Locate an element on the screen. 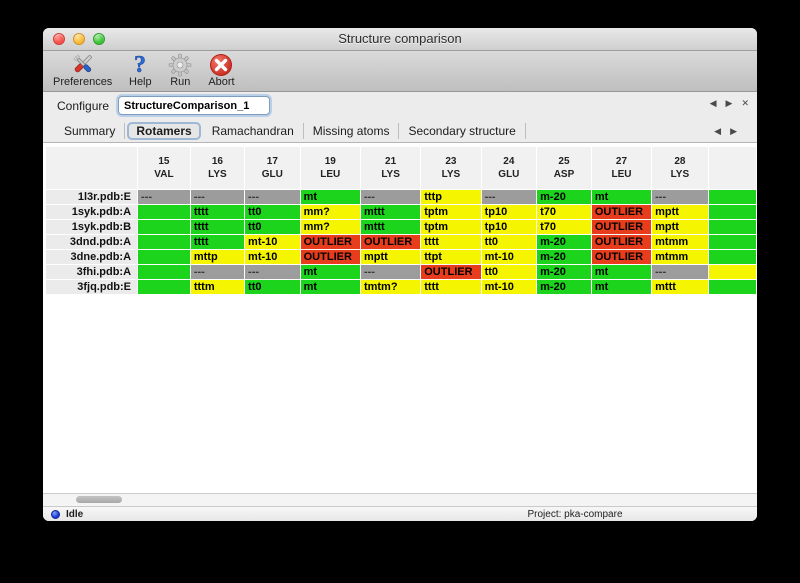 The width and height of the screenshot is (800, 583). scrollbar-thumb is located at coordinates (99, 499).